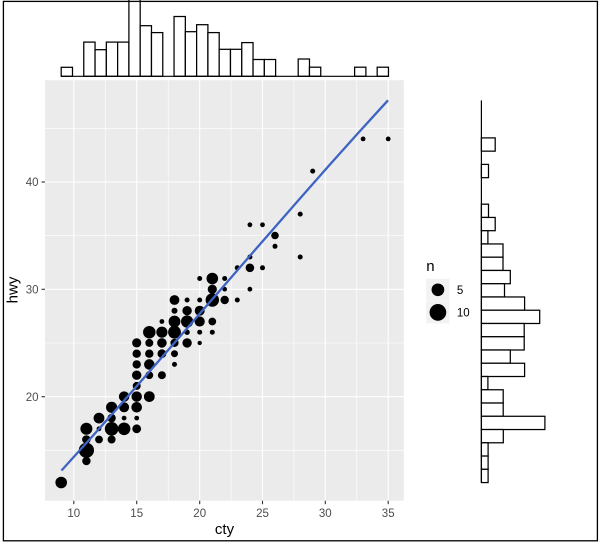 The height and width of the screenshot is (543, 600). Describe the element at coordinates (430, 266) in the screenshot. I see `svg-text: n` at that location.